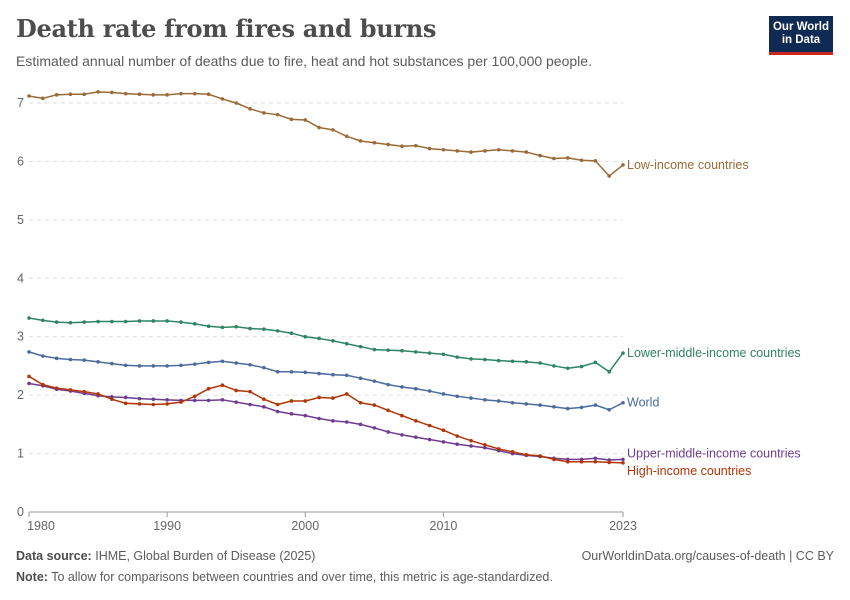 Image resolution: width=850 pixels, height=600 pixels. Describe the element at coordinates (444, 526) in the screenshot. I see `x-tick-label: 2010` at that location.